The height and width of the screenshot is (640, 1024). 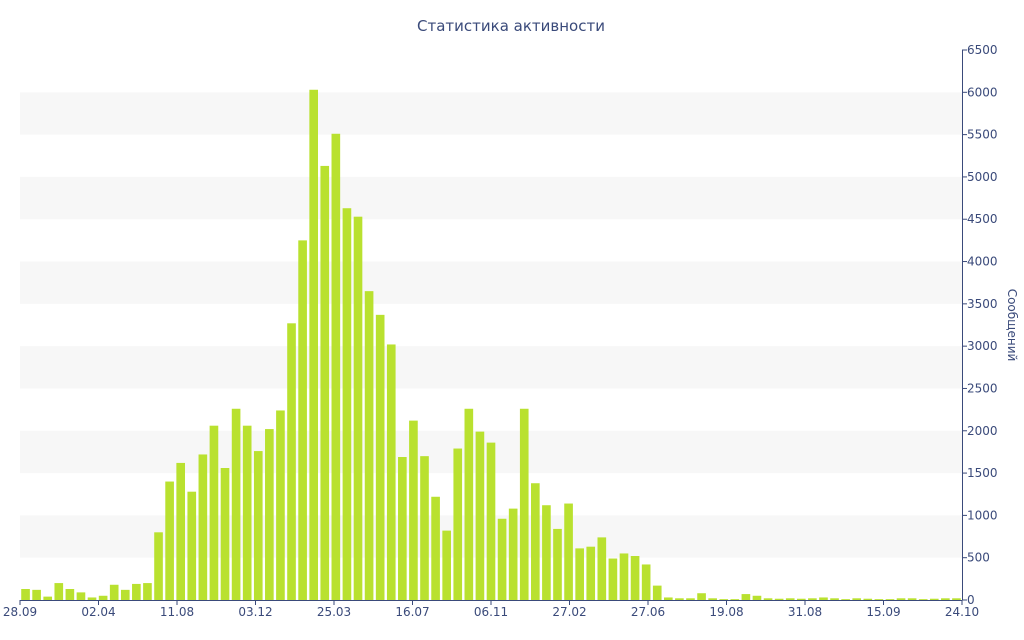 What do you see at coordinates (982, 50) in the screenshot?
I see `y-tick-label: 6500` at bounding box center [982, 50].